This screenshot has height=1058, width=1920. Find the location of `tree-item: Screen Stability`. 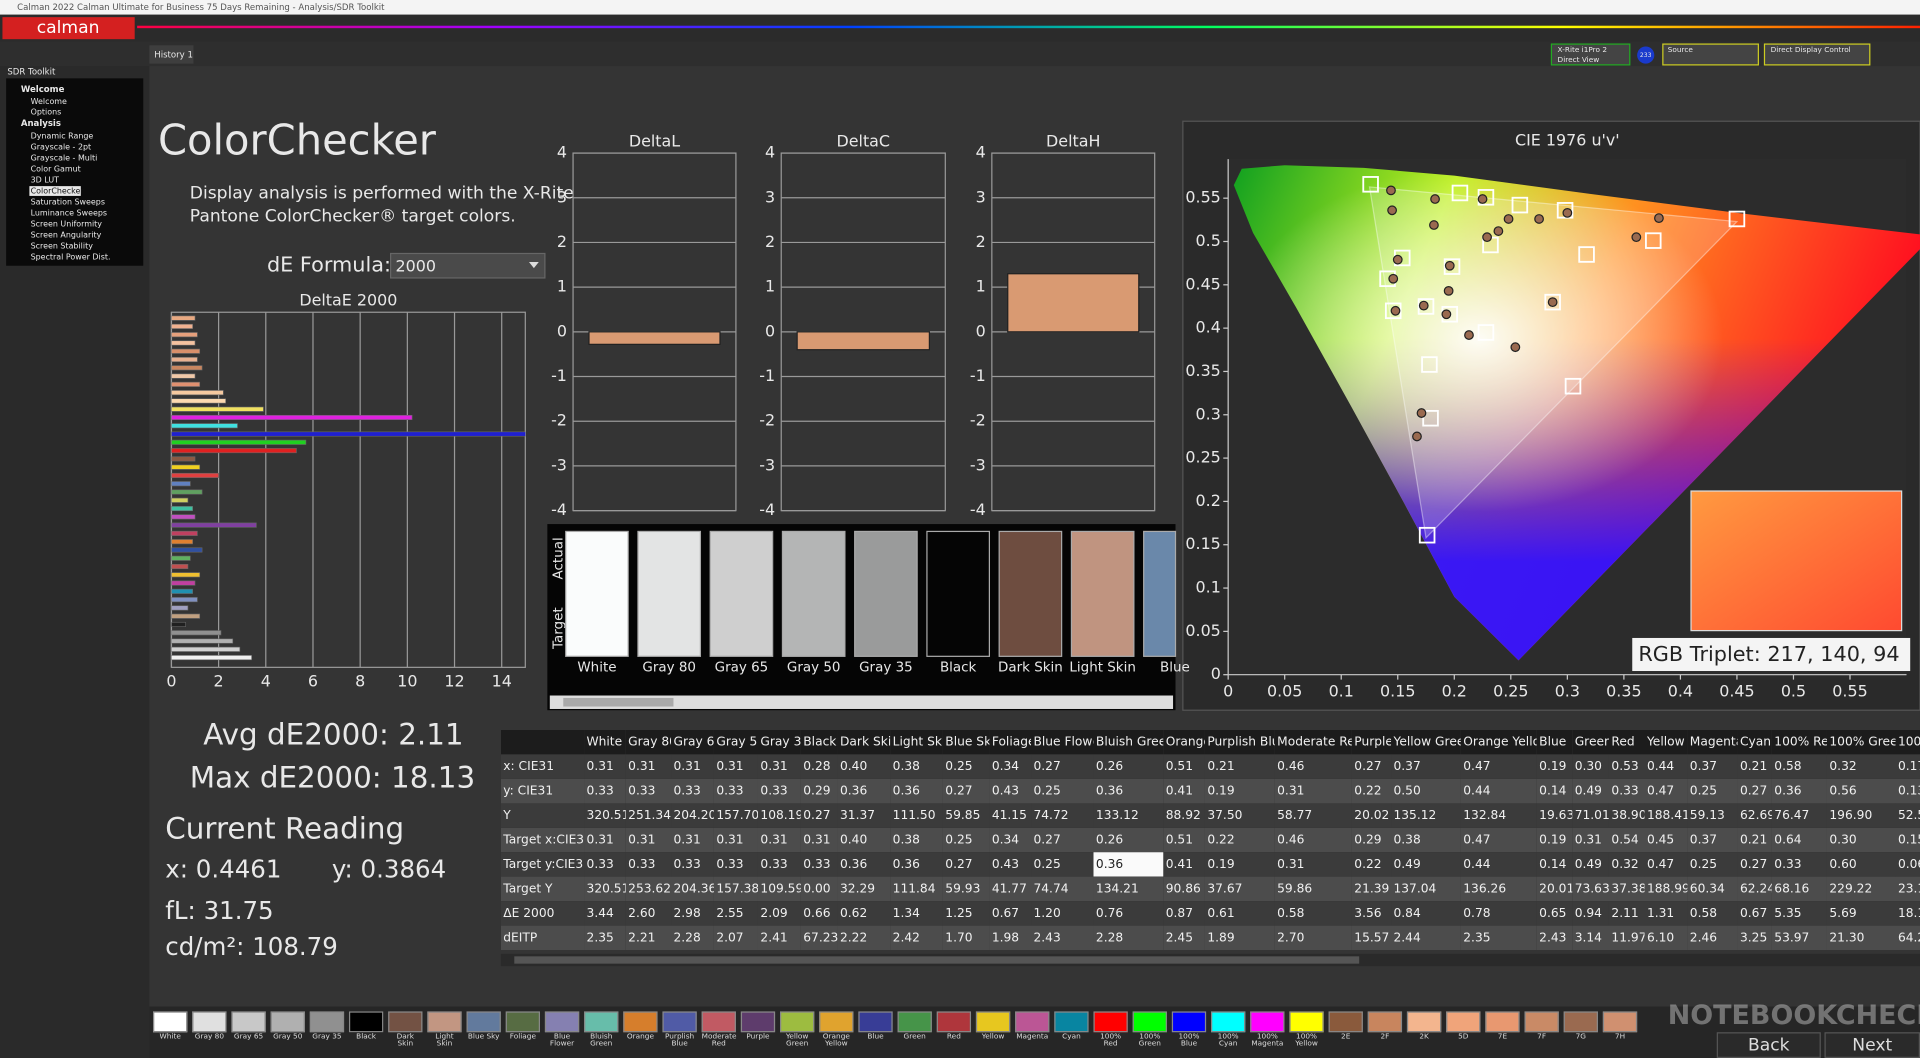

tree-item: Screen Stability is located at coordinates (62, 246).